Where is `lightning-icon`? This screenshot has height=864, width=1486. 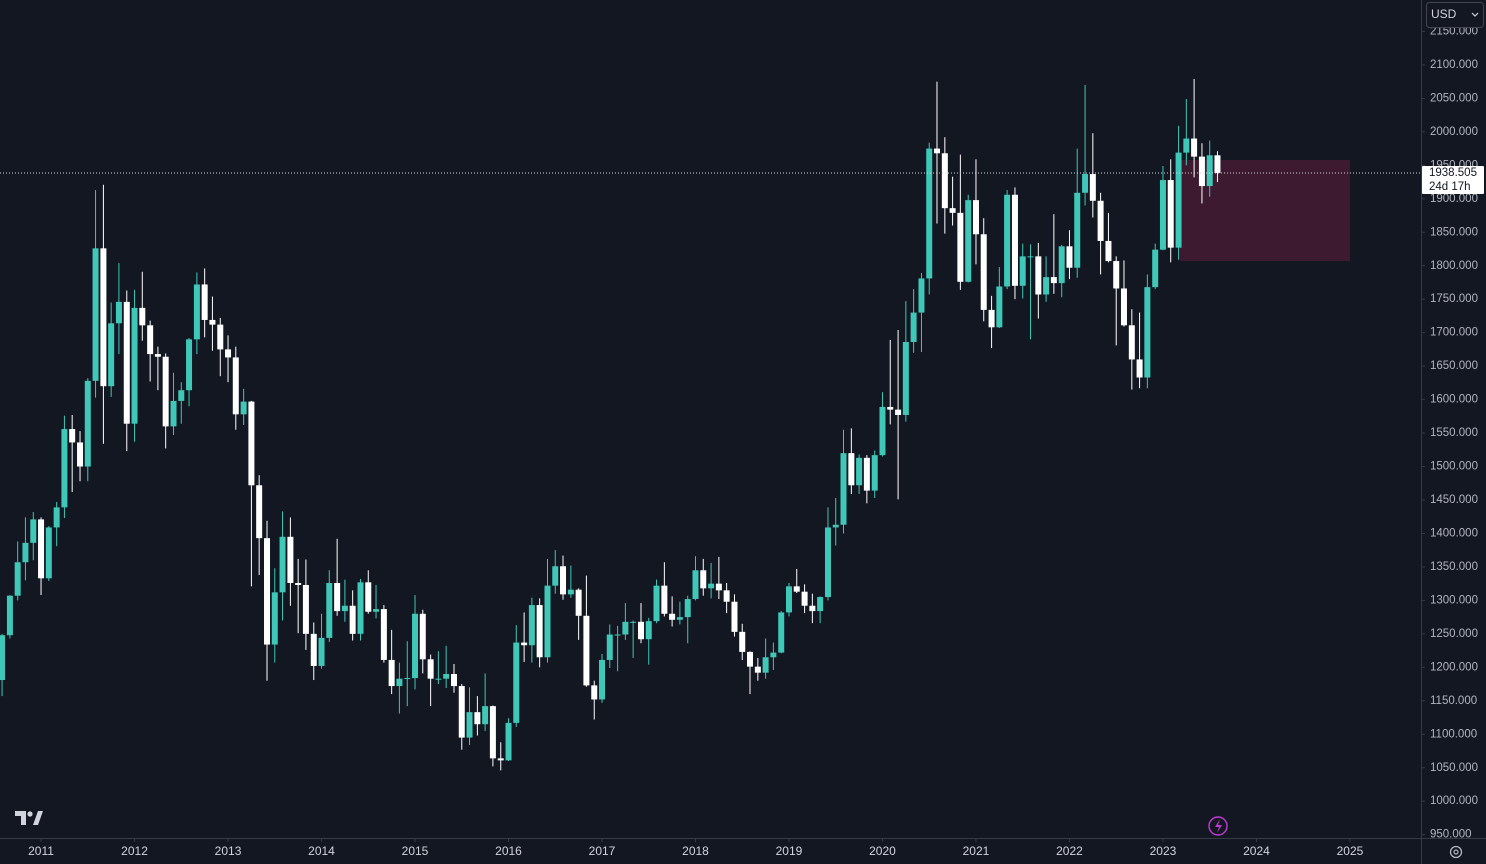 lightning-icon is located at coordinates (1218, 826).